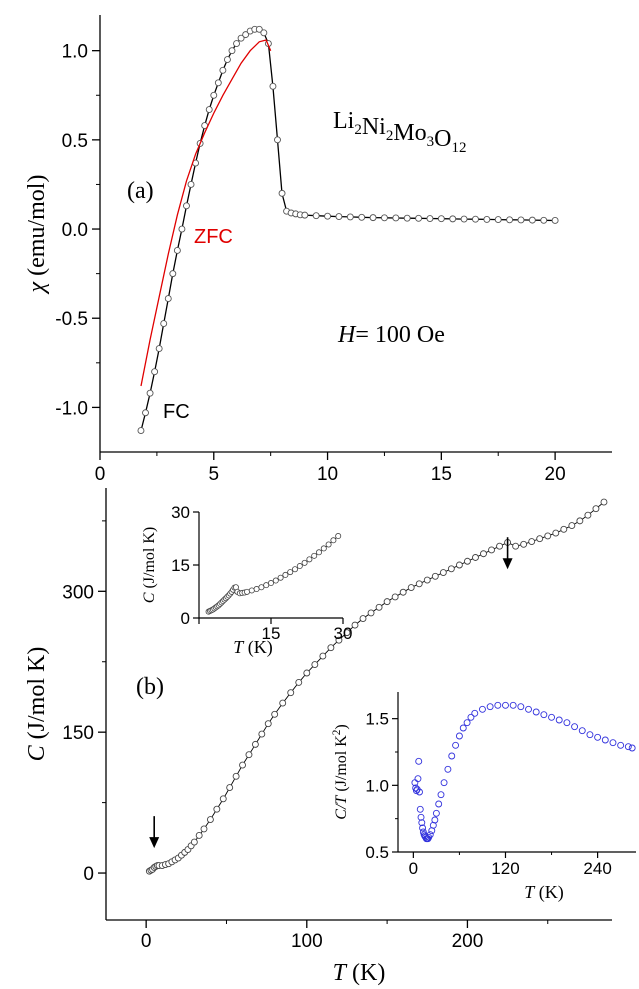 Image resolution: width=639 pixels, height=989 pixels. I want to click on inset1-x-axis-label: T (K), so click(253, 647).